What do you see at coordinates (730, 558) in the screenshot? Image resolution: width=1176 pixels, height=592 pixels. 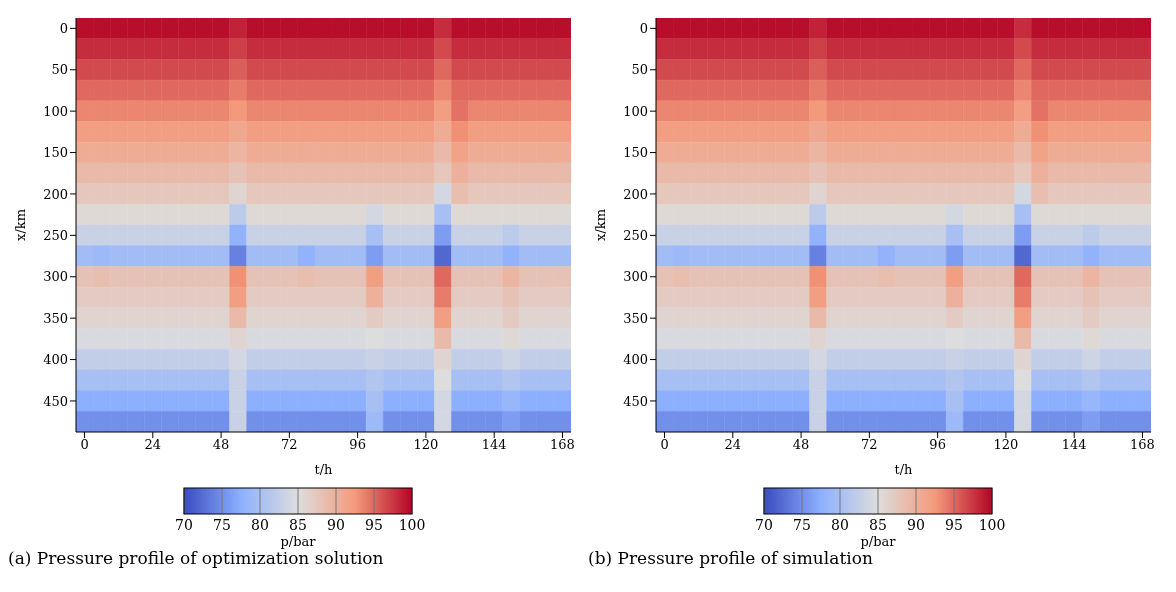 I see `text: (b) Pressure profile of simulation` at bounding box center [730, 558].